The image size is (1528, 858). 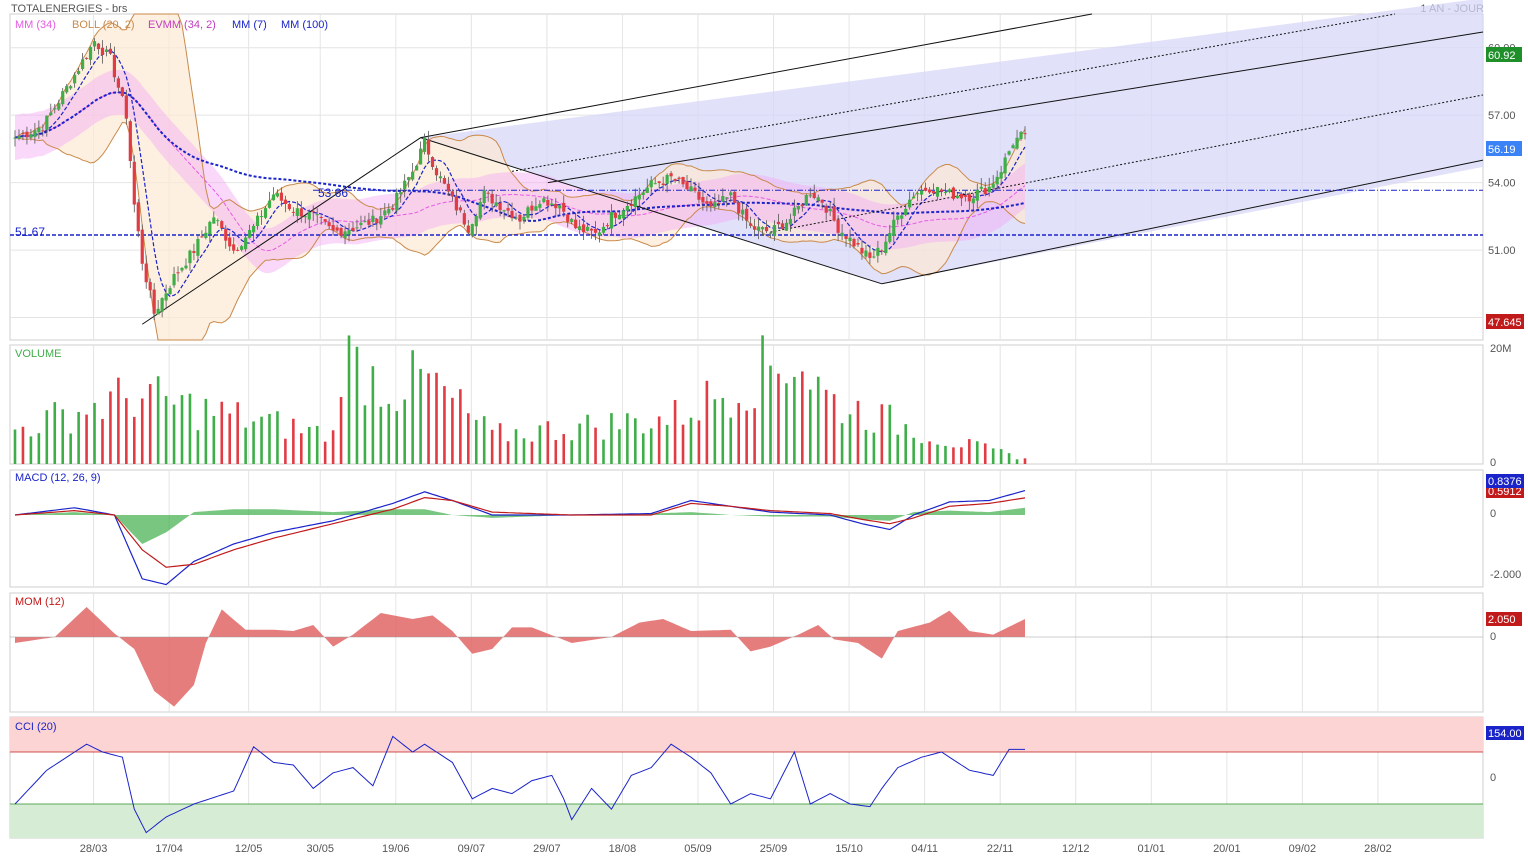 What do you see at coordinates (35, 25) in the screenshot?
I see `legend-sma34: MM (34)` at bounding box center [35, 25].